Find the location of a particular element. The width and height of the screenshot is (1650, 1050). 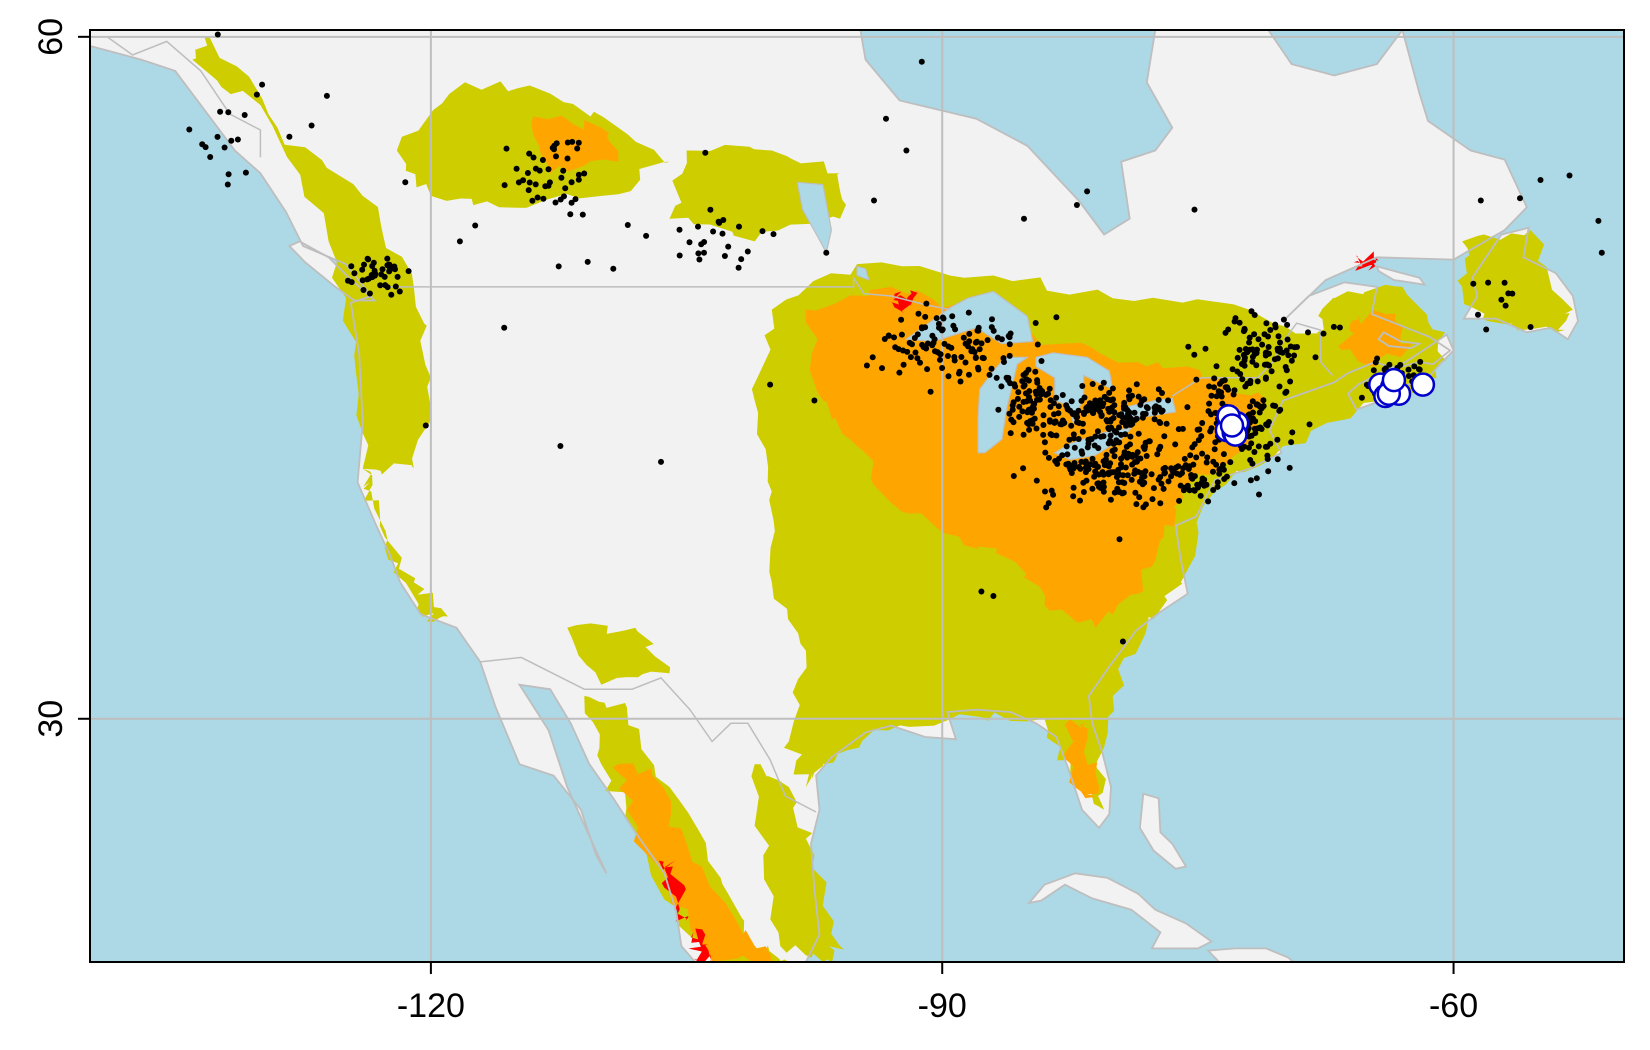

suitability-low-mexico-sierra is located at coordinates (686, 829).